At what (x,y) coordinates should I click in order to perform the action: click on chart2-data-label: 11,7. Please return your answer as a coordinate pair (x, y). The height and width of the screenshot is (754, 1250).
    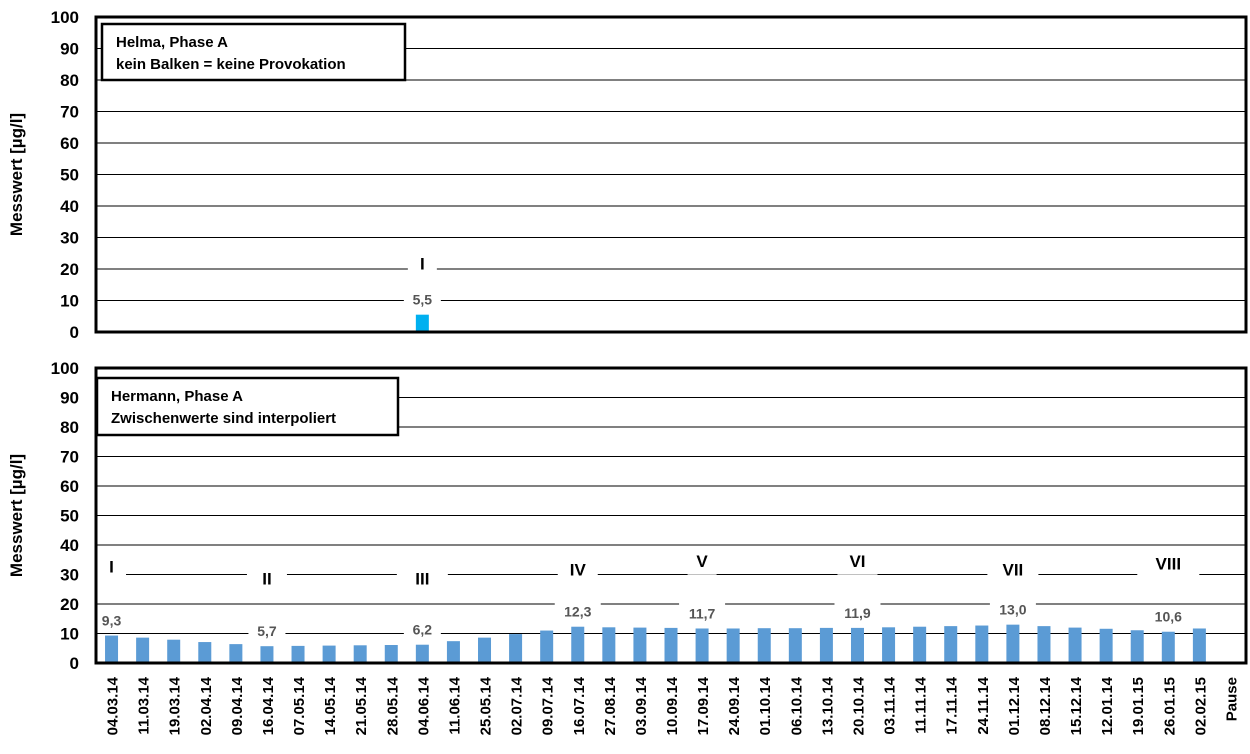
    Looking at the image, I should click on (702, 613).